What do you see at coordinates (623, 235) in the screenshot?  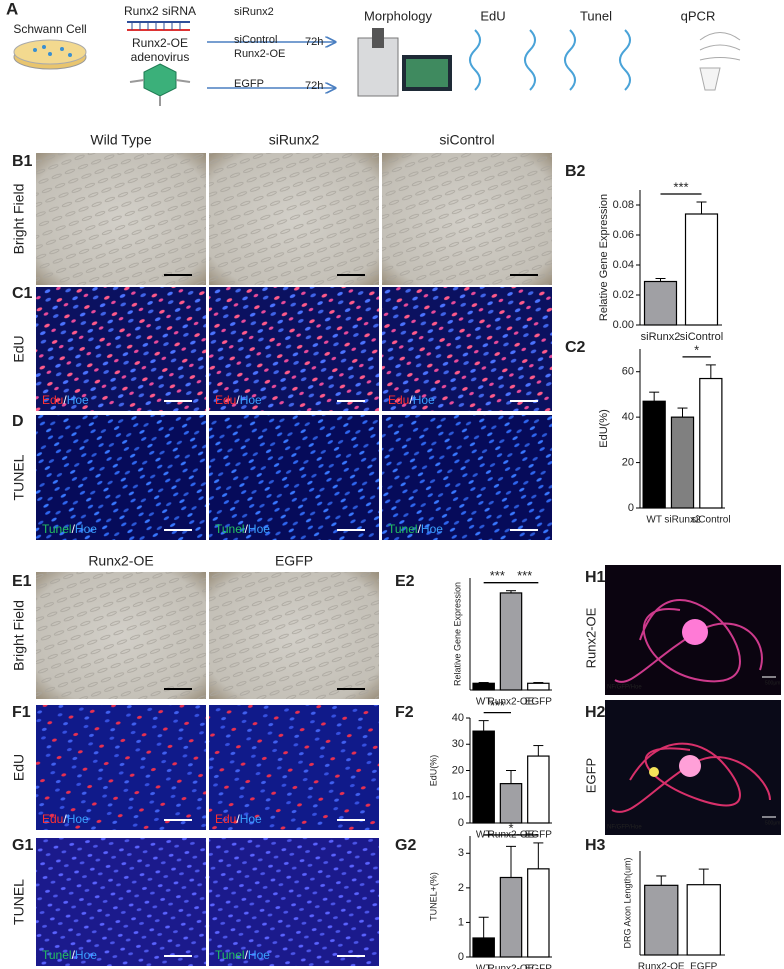 I see `y-tick-label: 0.06` at bounding box center [623, 235].